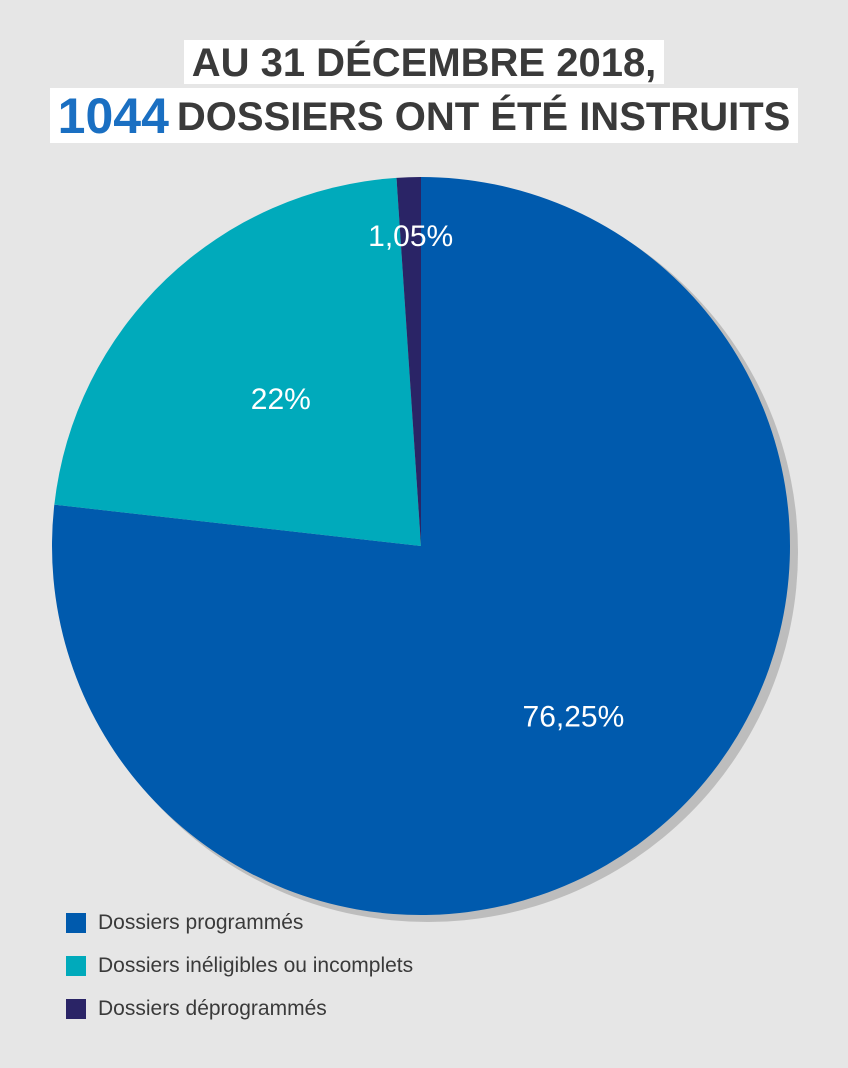 This screenshot has height=1068, width=848. What do you see at coordinates (212, 1008) in the screenshot?
I see `legend-label-3: Dossiers déprogrammés` at bounding box center [212, 1008].